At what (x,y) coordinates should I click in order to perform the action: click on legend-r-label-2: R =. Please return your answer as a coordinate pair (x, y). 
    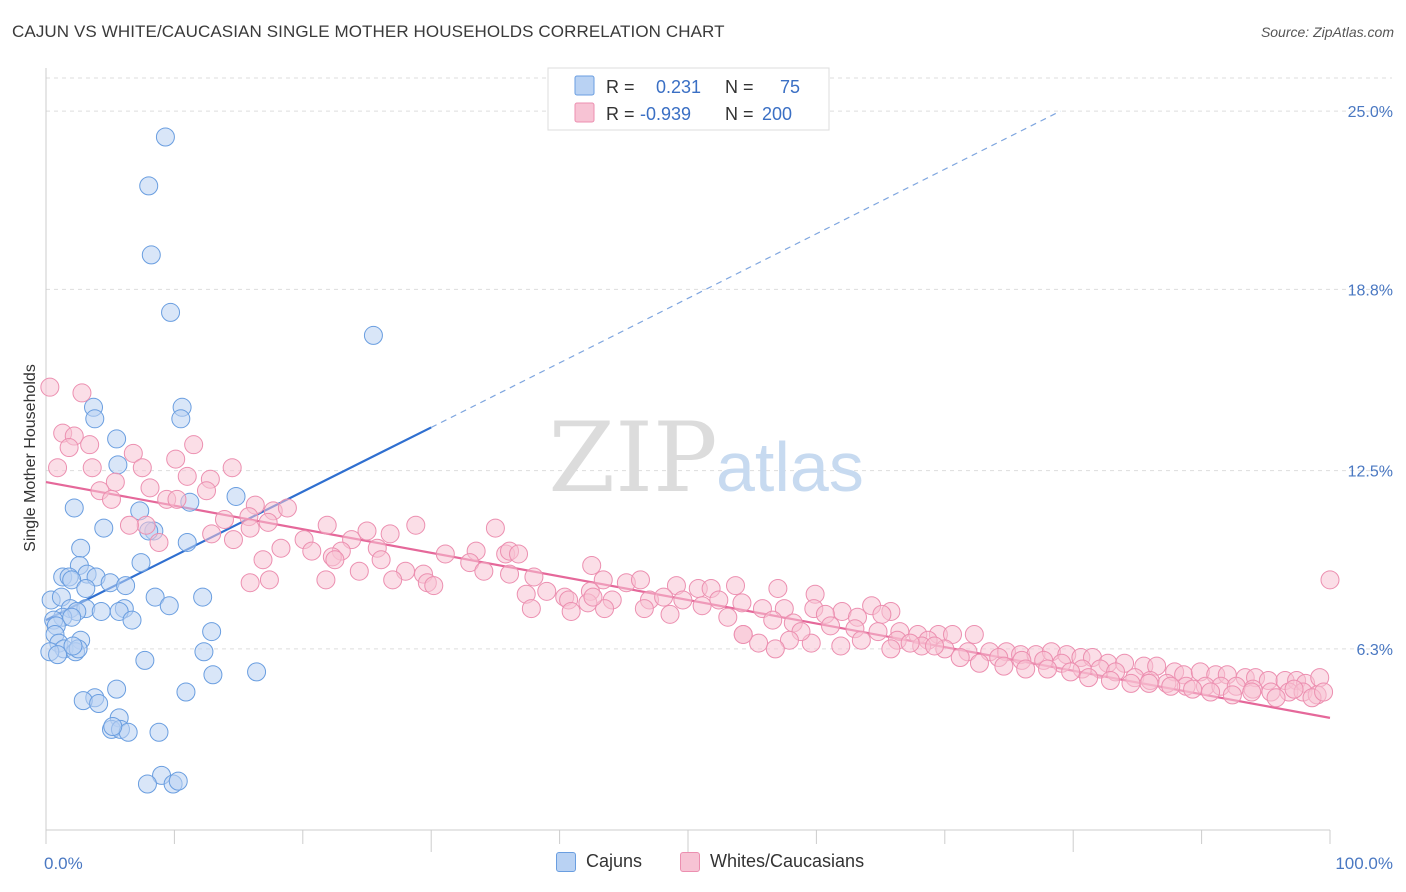
    Looking at the image, I should click on (620, 114).